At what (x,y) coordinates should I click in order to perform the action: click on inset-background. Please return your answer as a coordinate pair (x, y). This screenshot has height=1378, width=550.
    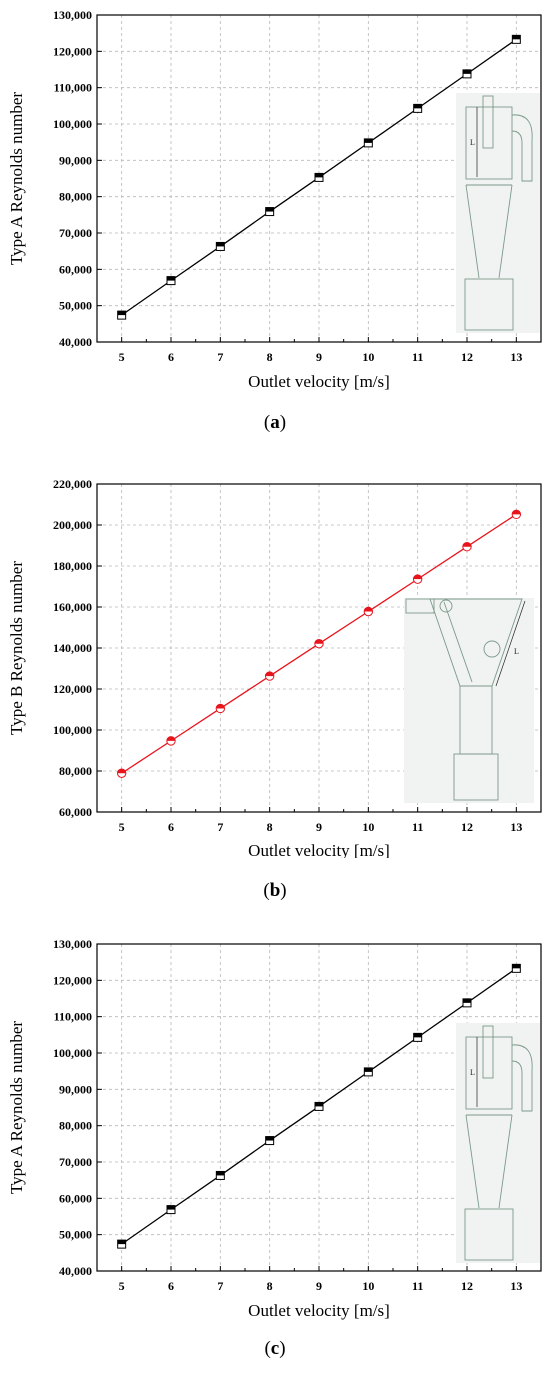
    Looking at the image, I should click on (498, 1143).